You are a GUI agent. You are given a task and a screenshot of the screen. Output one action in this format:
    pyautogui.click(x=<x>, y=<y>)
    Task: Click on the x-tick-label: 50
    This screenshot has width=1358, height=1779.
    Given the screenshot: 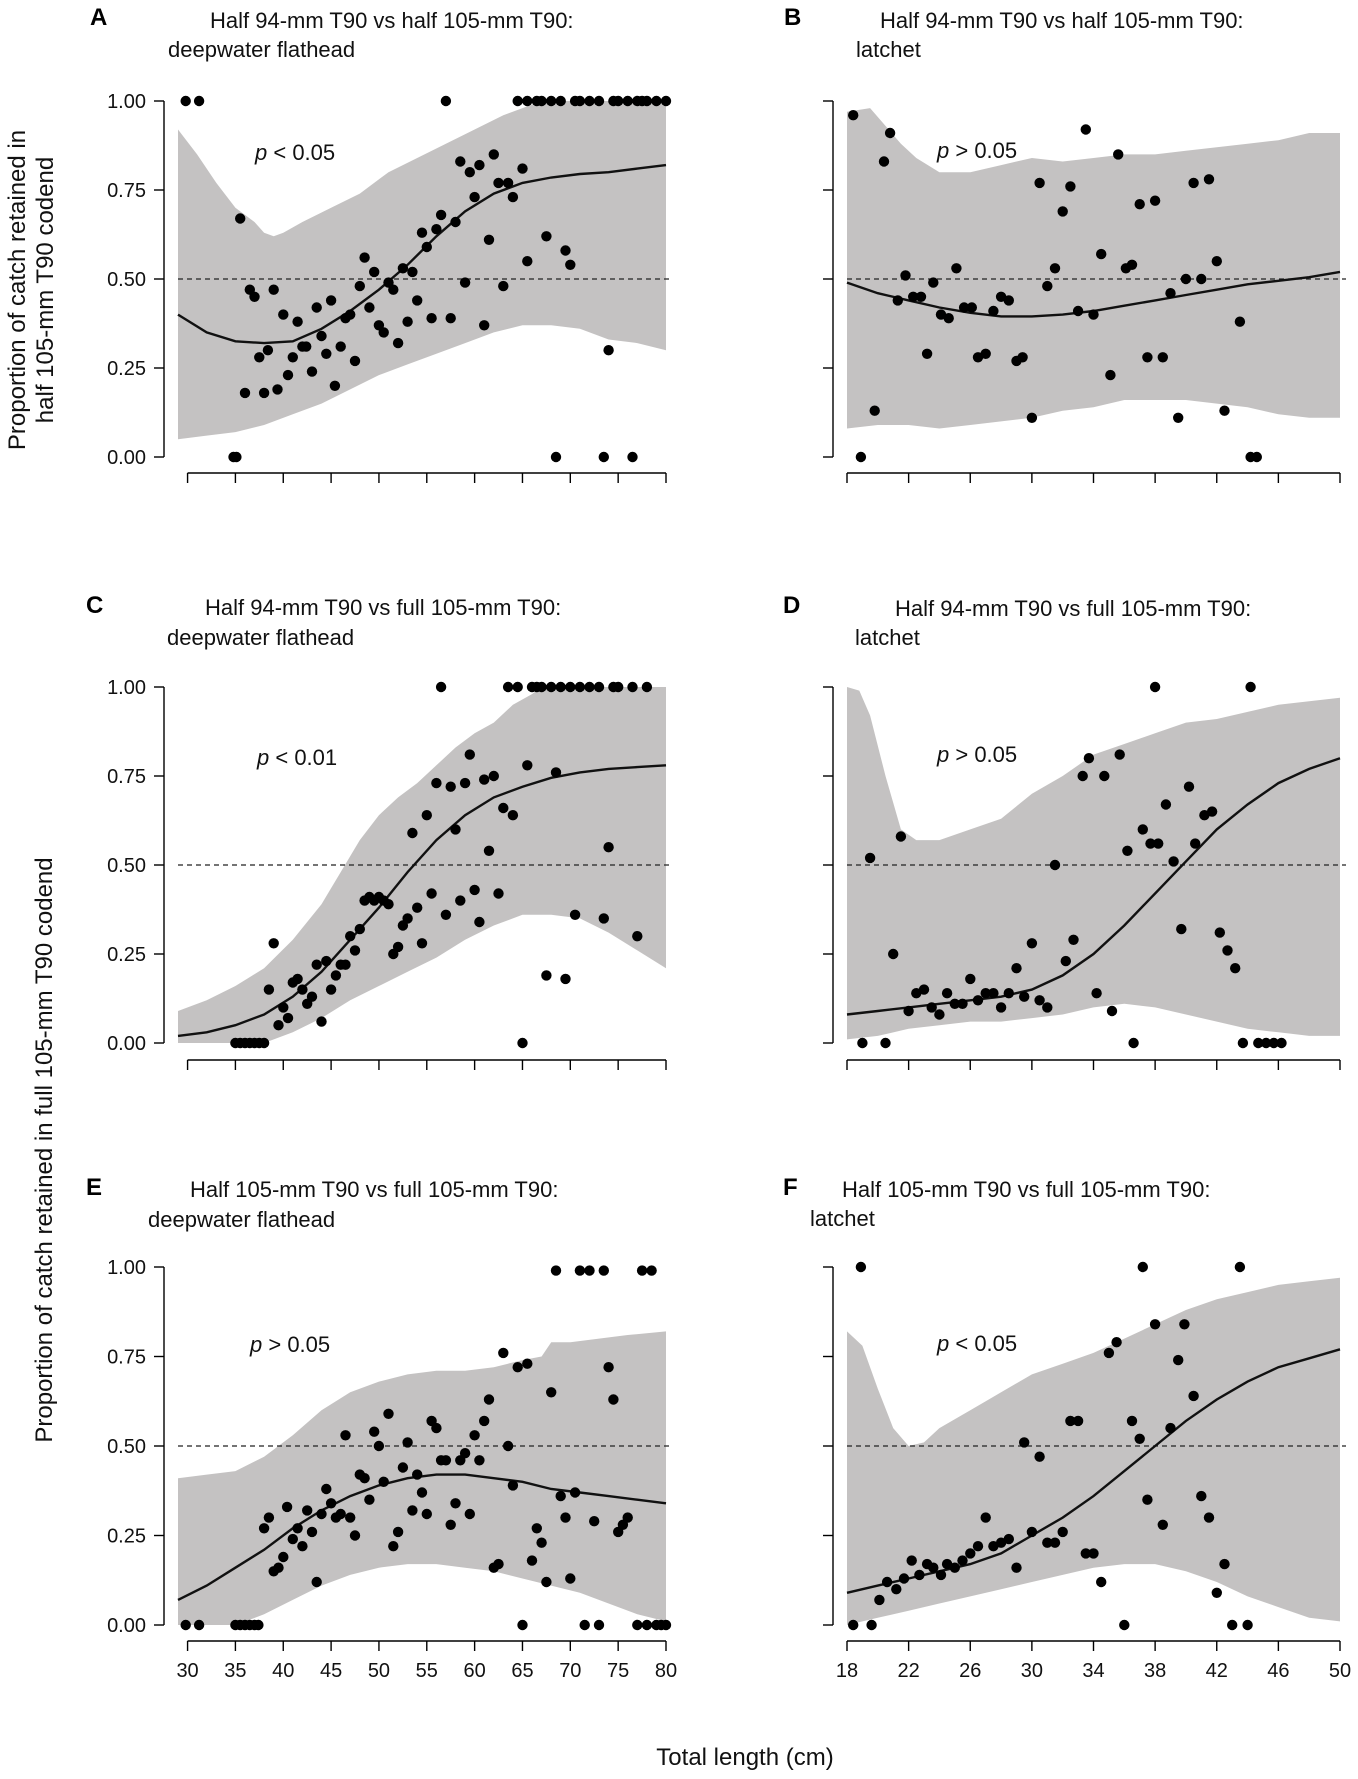 What is the action you would take?
    pyautogui.click(x=1340, y=1671)
    